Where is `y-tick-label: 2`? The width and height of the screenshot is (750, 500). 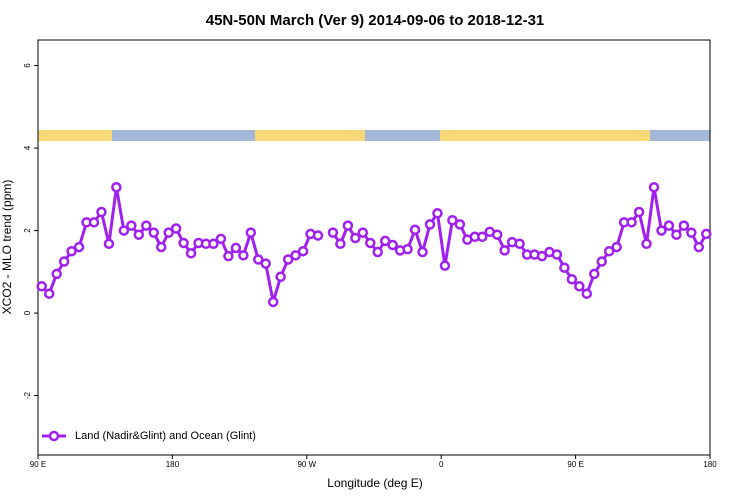
y-tick-label: 2 is located at coordinates (27, 230).